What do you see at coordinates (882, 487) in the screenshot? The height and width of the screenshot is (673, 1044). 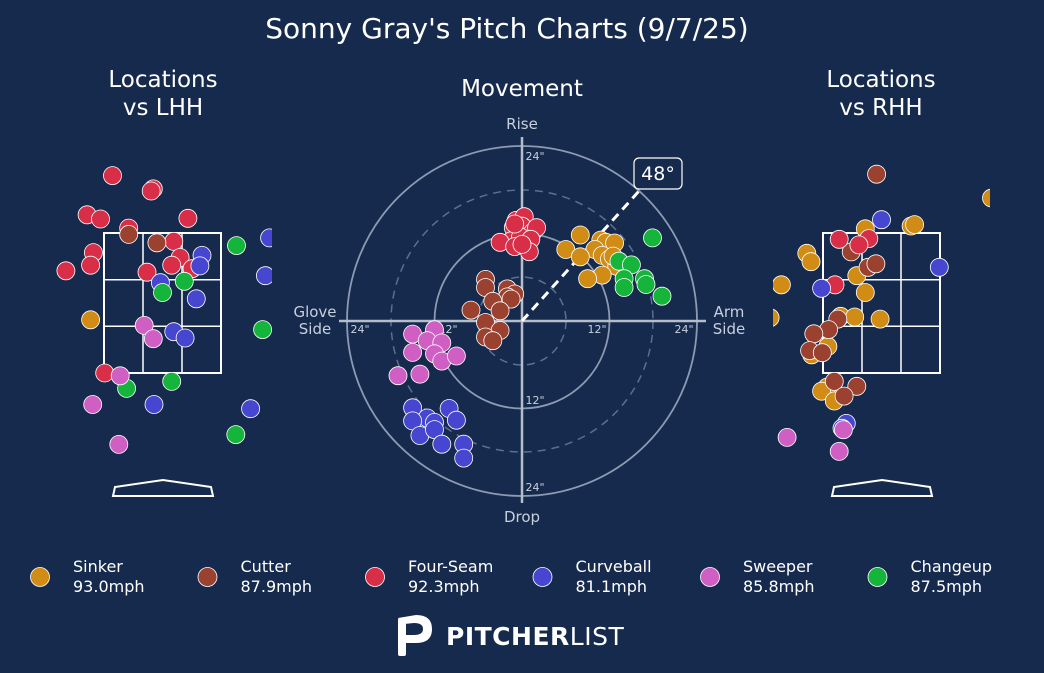 I see `rhh-home-plate` at bounding box center [882, 487].